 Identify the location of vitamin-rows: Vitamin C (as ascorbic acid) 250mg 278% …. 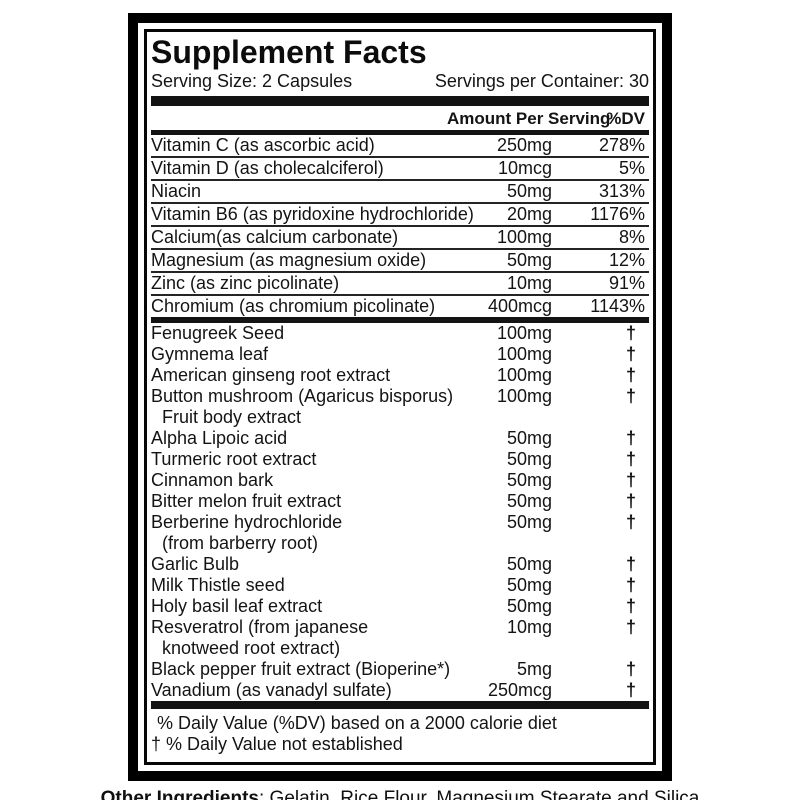
(400, 226).